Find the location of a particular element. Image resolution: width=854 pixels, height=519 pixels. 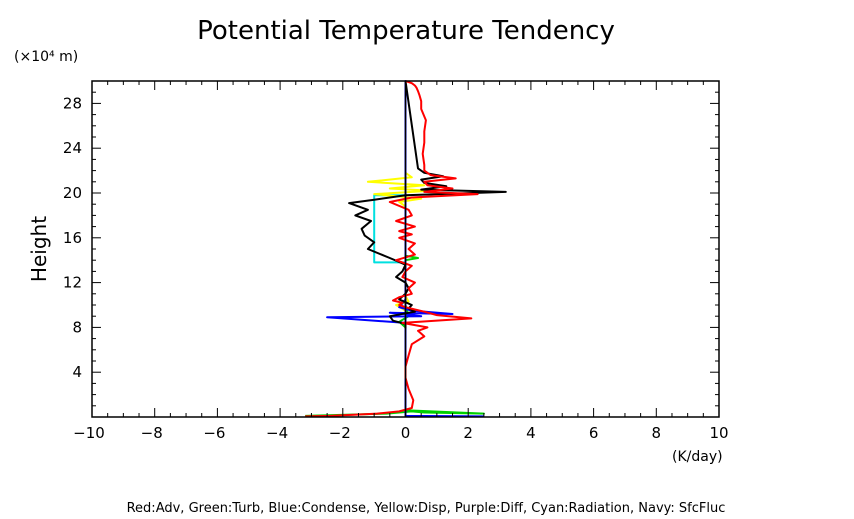

y-tick-label: 28 is located at coordinates (72, 103).